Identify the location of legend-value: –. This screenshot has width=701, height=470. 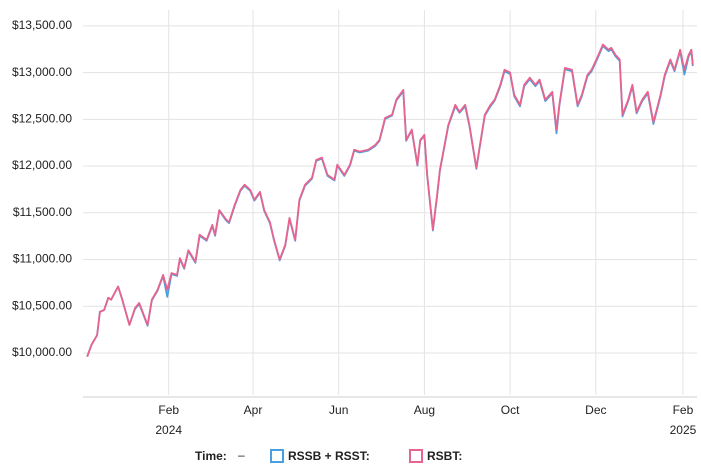
(241, 455).